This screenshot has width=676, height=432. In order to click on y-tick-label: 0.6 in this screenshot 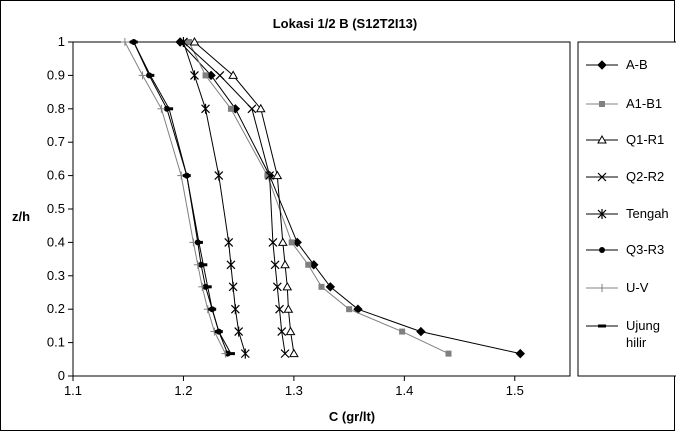, I will do `click(56, 175)`.